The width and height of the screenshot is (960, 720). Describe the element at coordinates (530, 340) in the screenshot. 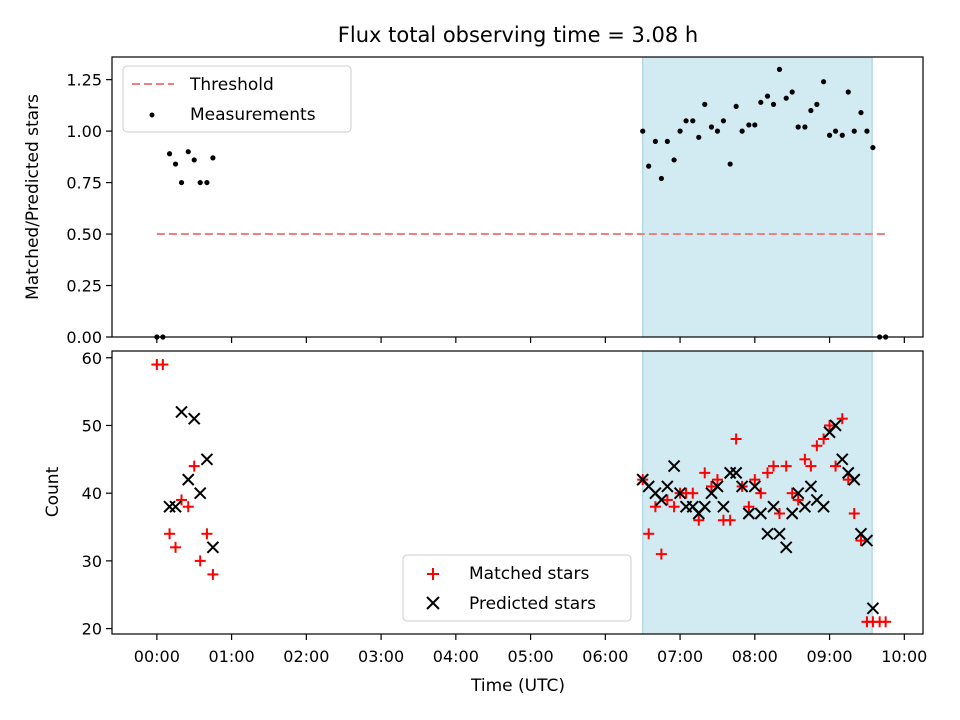

I see `top-x-ticks` at that location.